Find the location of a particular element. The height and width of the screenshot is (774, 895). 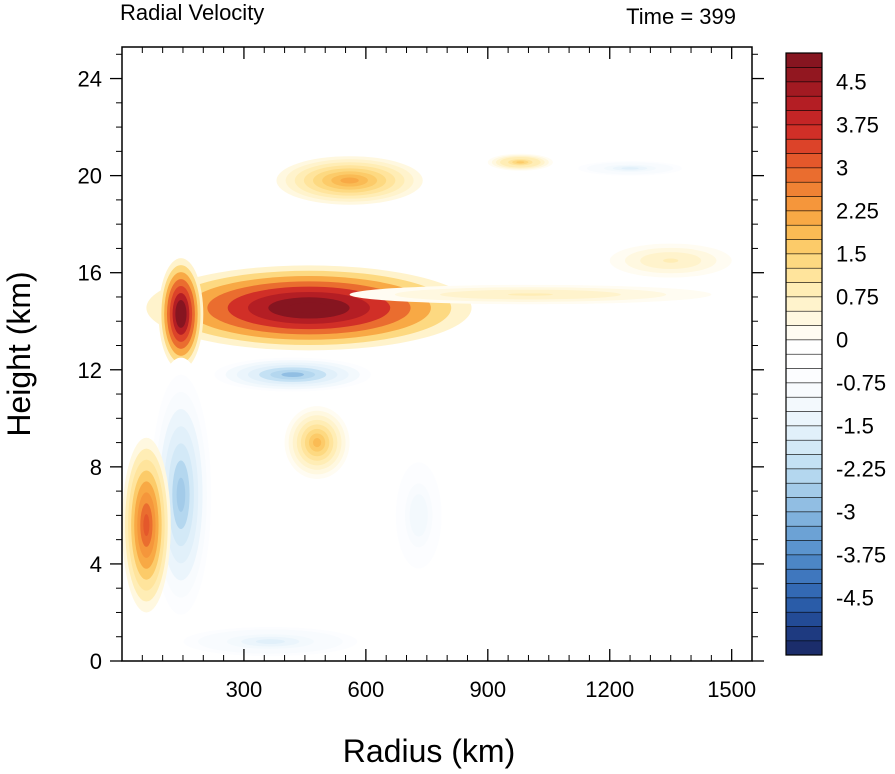

chart-title: Radial Velocity is located at coordinates (192, 12).